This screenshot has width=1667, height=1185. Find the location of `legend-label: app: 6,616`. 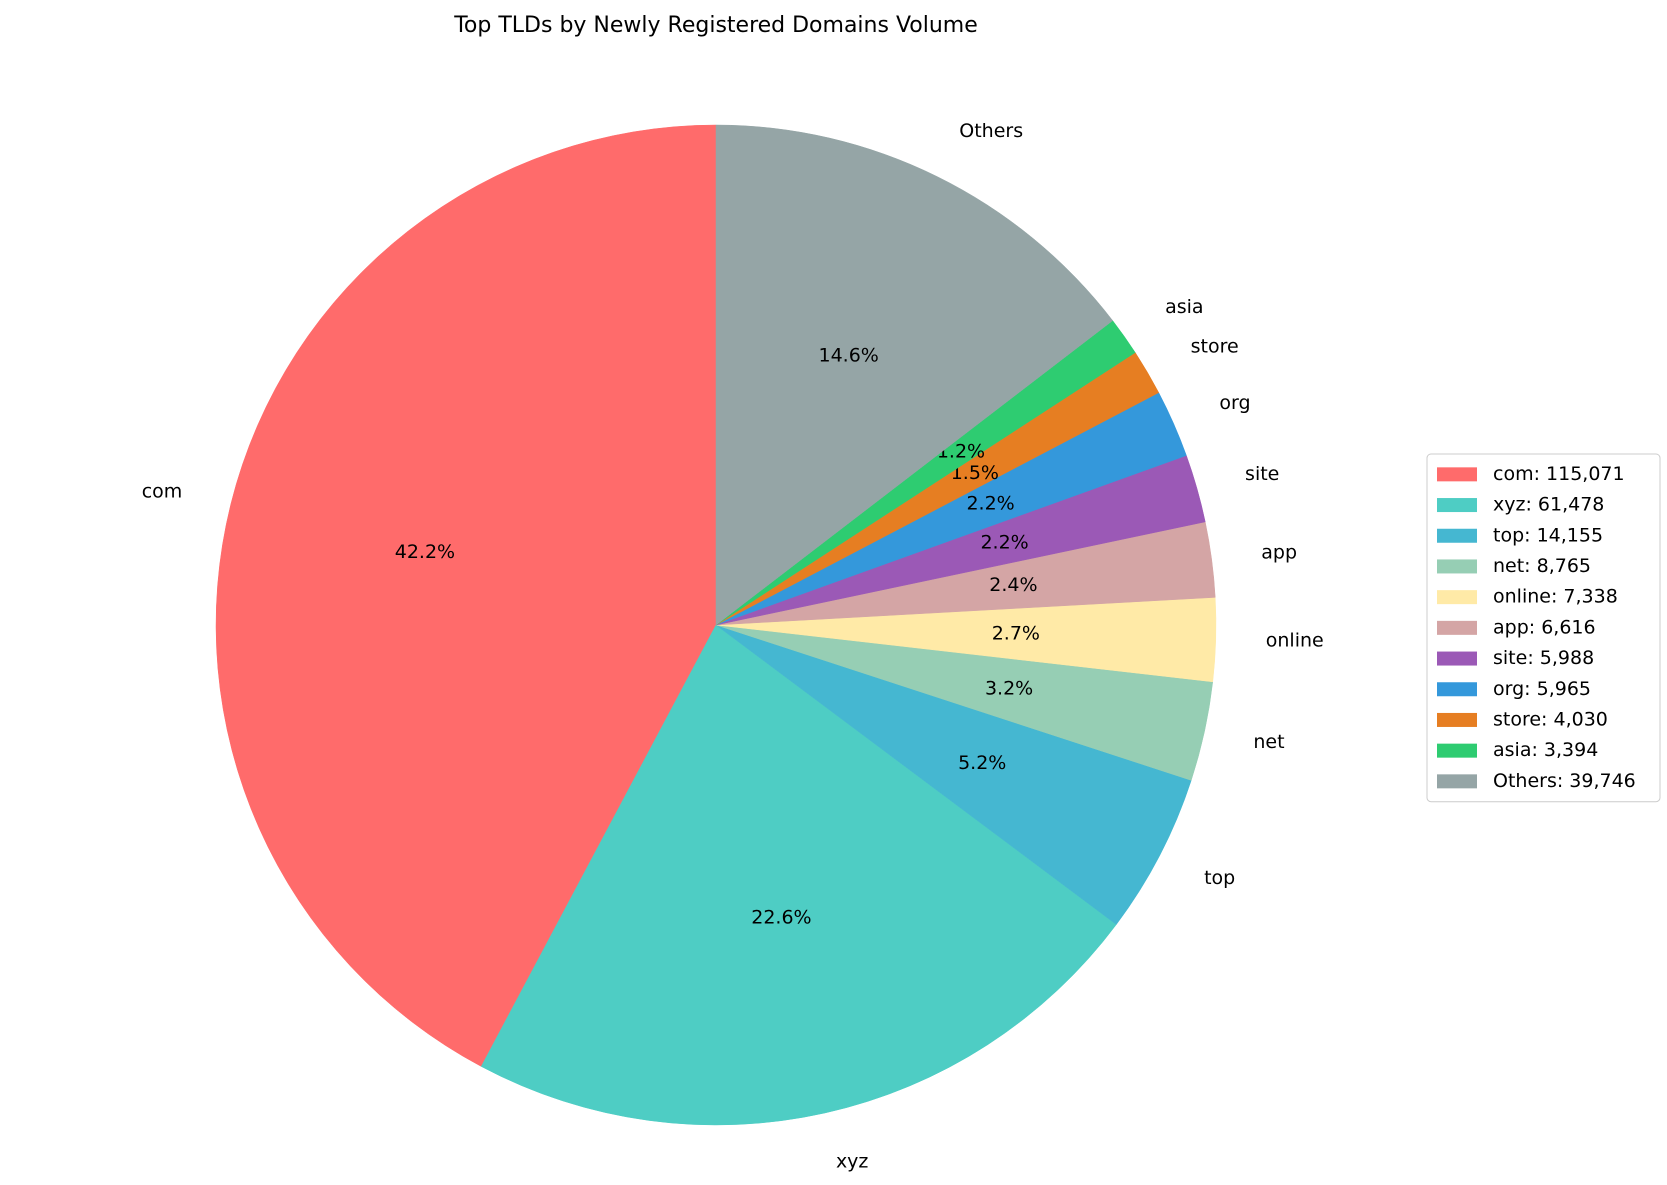

legend-label: app: 6,616 is located at coordinates (1544, 627).